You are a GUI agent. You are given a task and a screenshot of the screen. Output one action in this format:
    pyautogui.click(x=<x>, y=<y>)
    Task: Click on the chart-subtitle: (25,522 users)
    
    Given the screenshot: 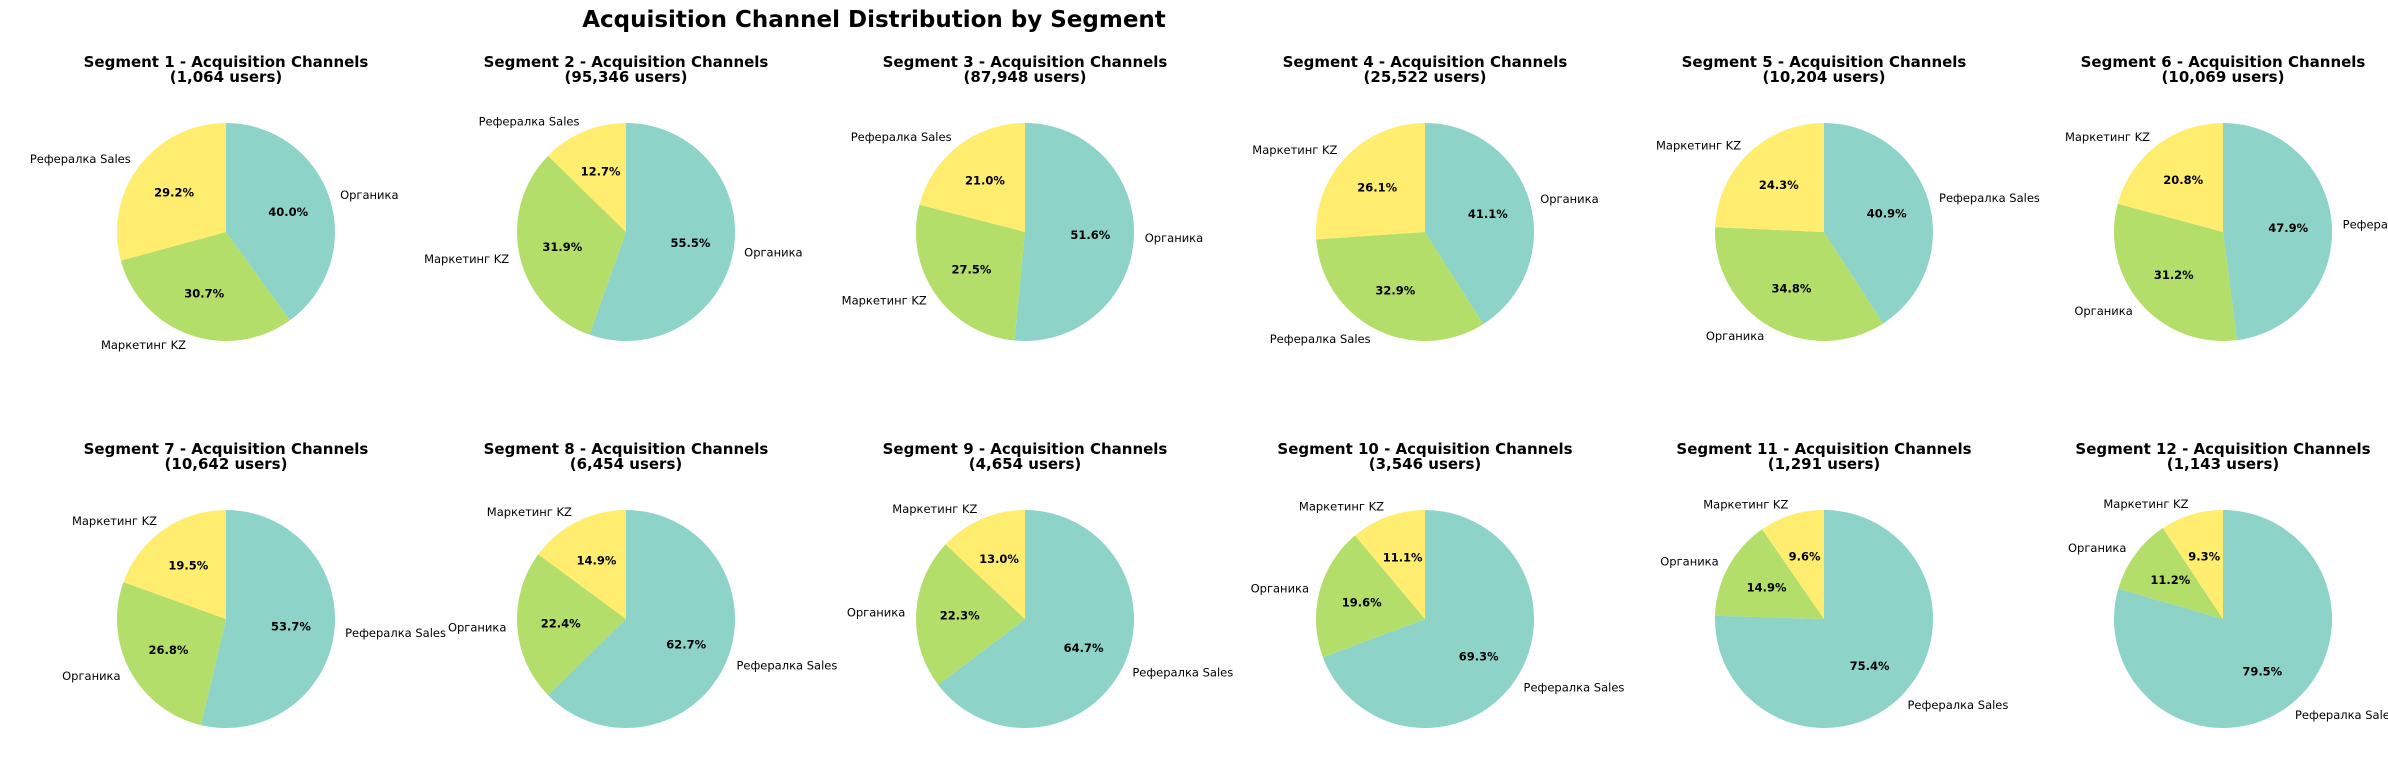 What is the action you would take?
    pyautogui.click(x=1425, y=77)
    